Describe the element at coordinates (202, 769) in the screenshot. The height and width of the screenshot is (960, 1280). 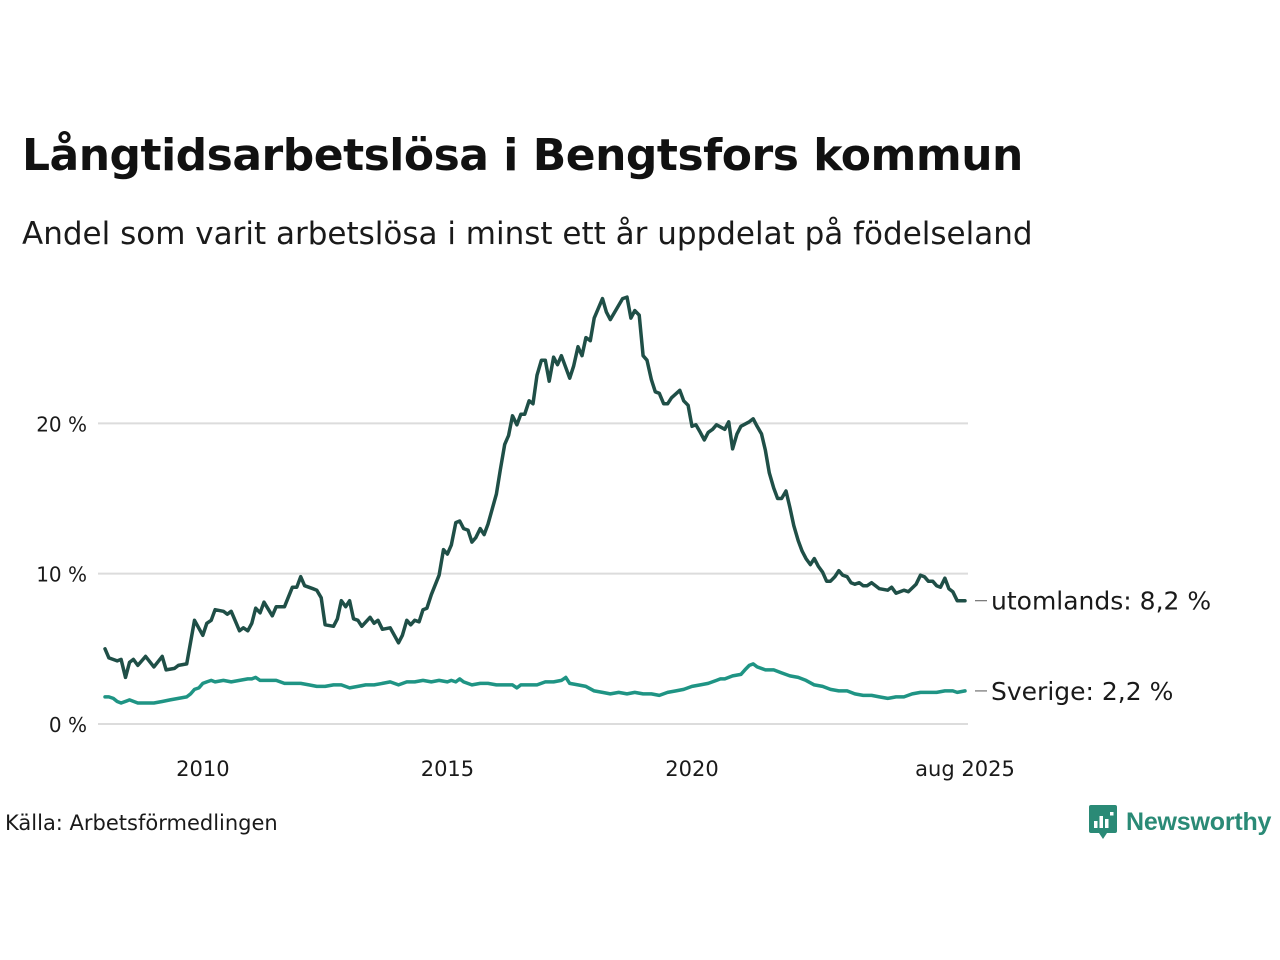
I see `x-tick-label-2010: 2010` at that location.